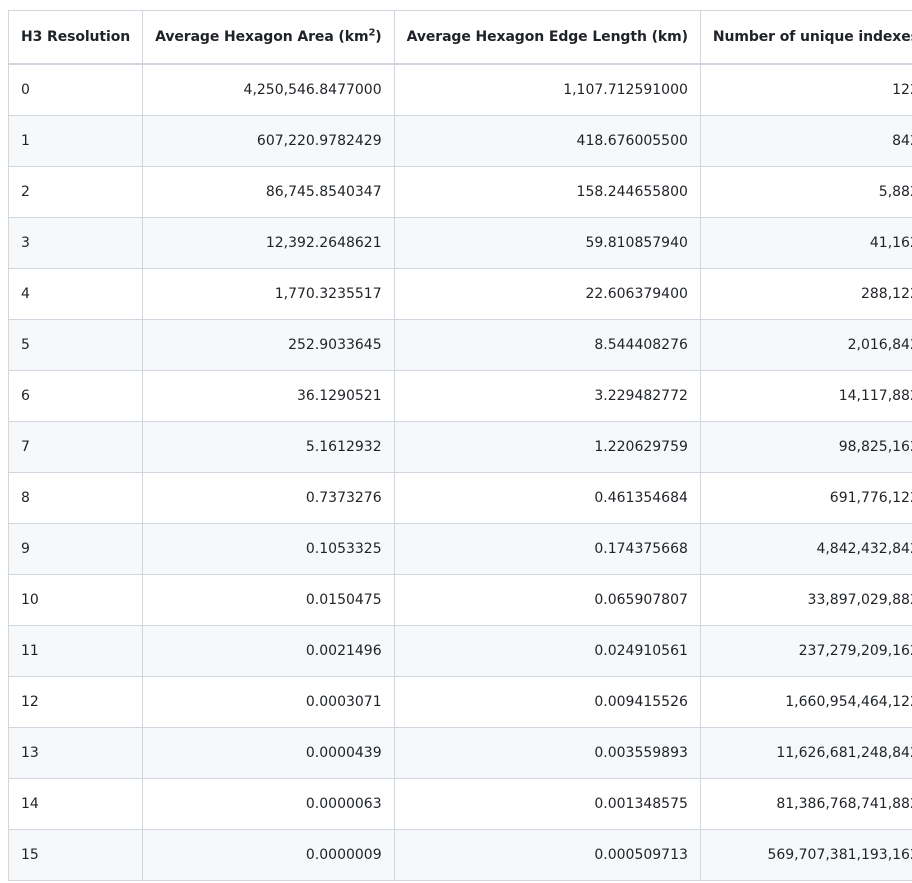 Image resolution: width=912 pixels, height=883 pixels. Describe the element at coordinates (805, 447) in the screenshot. I see `cell-unique-indexes: 98,825,162` at that location.